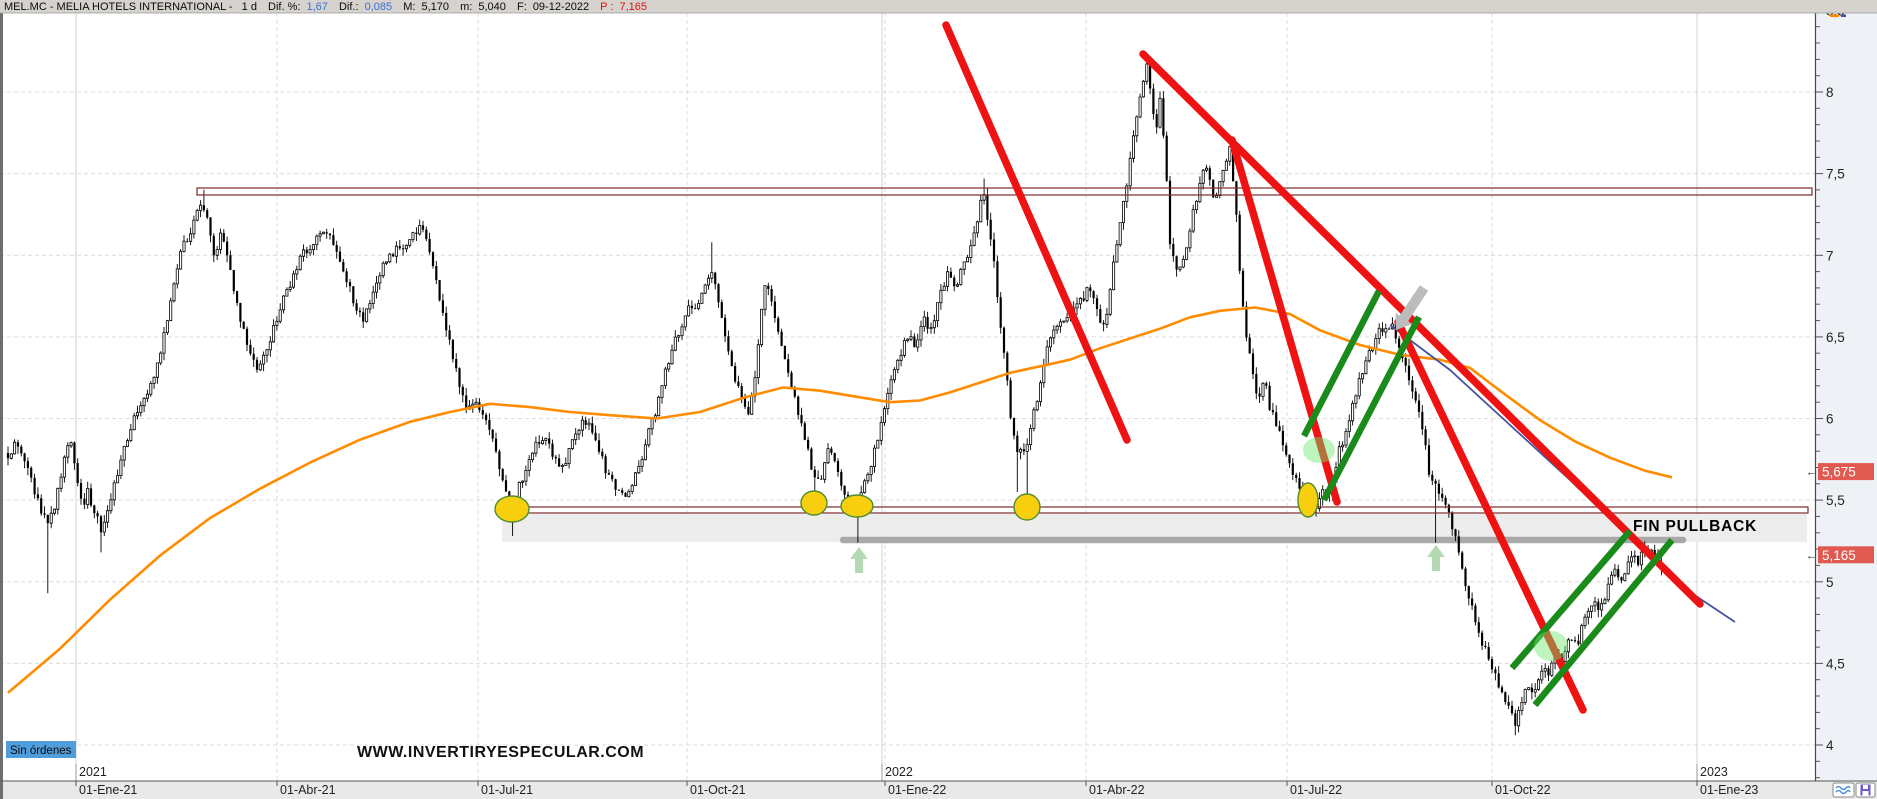 The image size is (1877, 799). What do you see at coordinates (284, 7) in the screenshot?
I see `dif-pct-label: Dif. %:` at bounding box center [284, 7].